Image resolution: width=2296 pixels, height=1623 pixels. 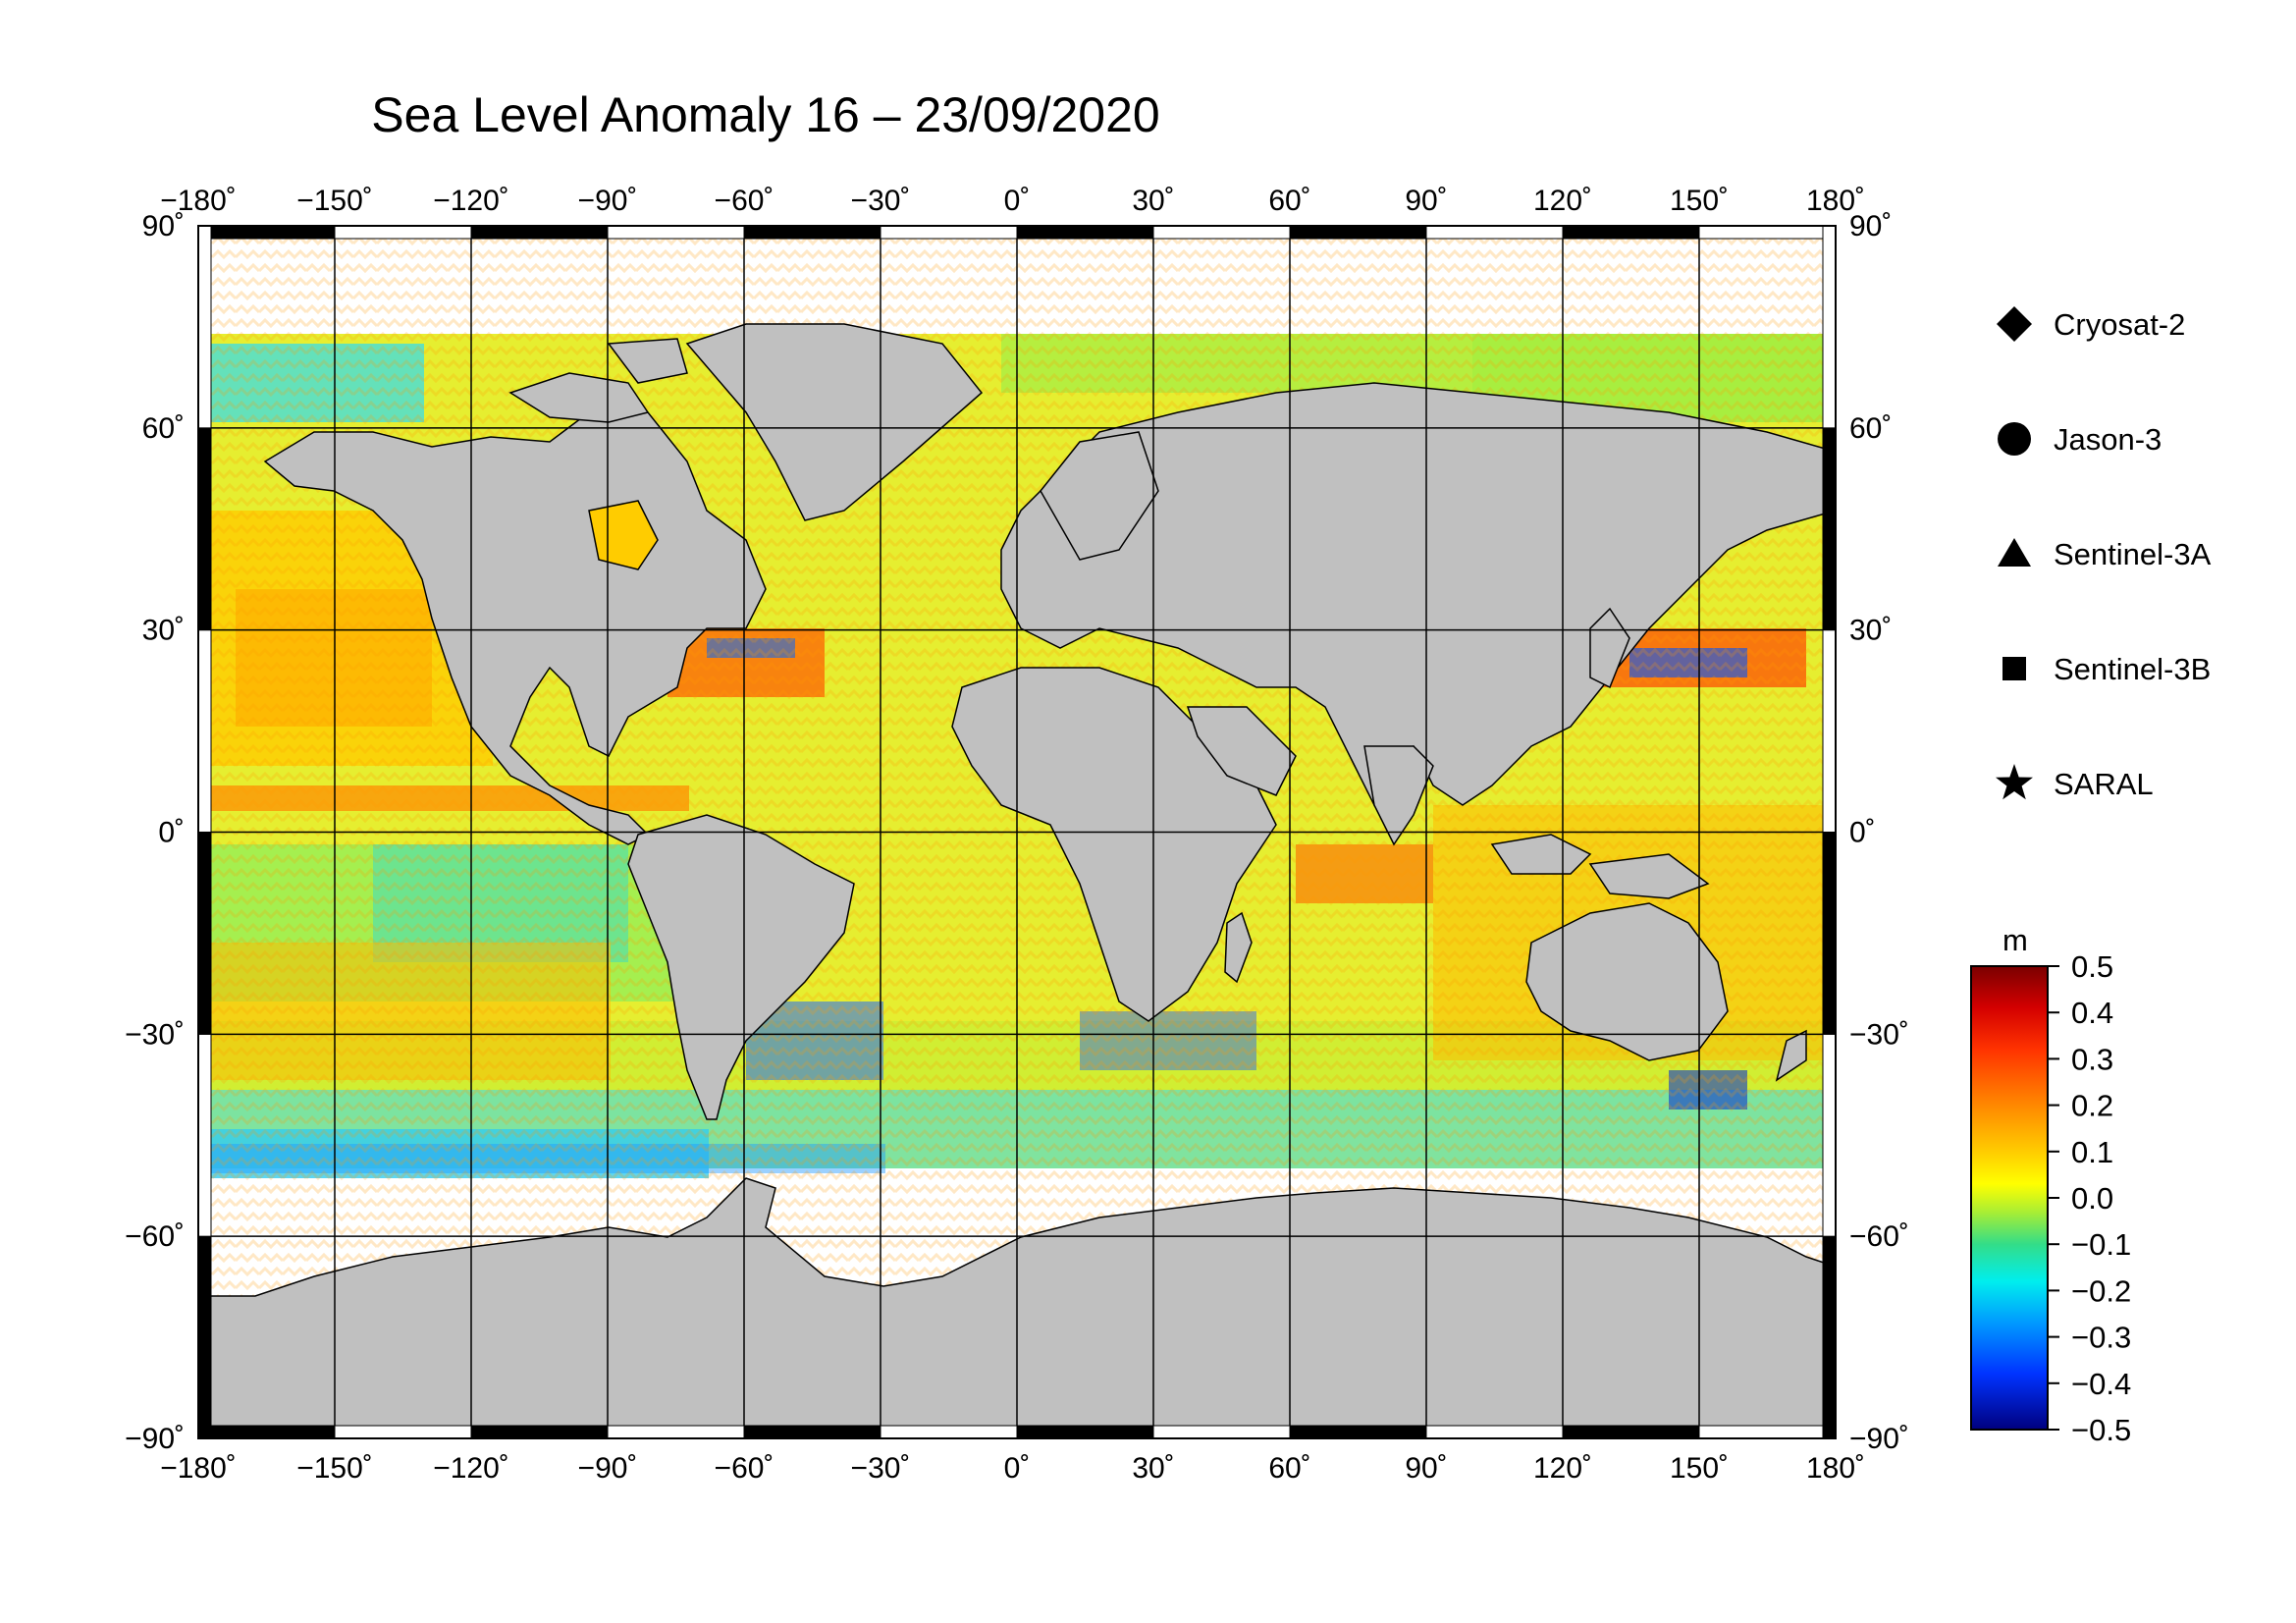 I want to click on star-marker-icon, so click(x=2014, y=782).